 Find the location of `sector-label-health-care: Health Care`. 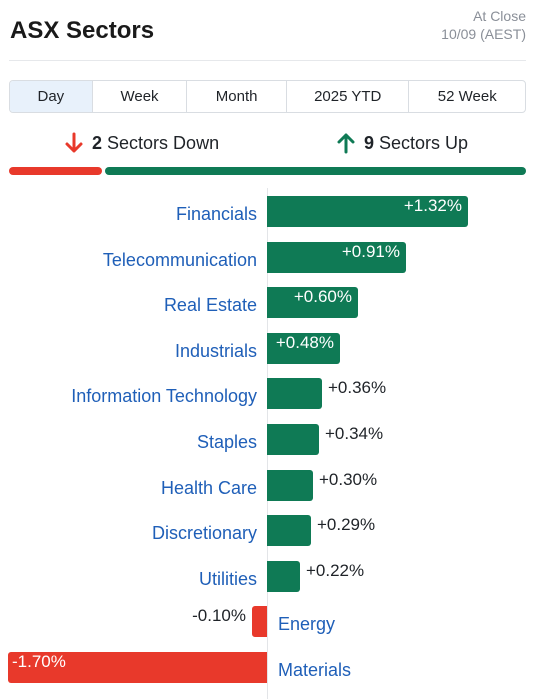

sector-label-health-care: Health Care is located at coordinates (208, 488).